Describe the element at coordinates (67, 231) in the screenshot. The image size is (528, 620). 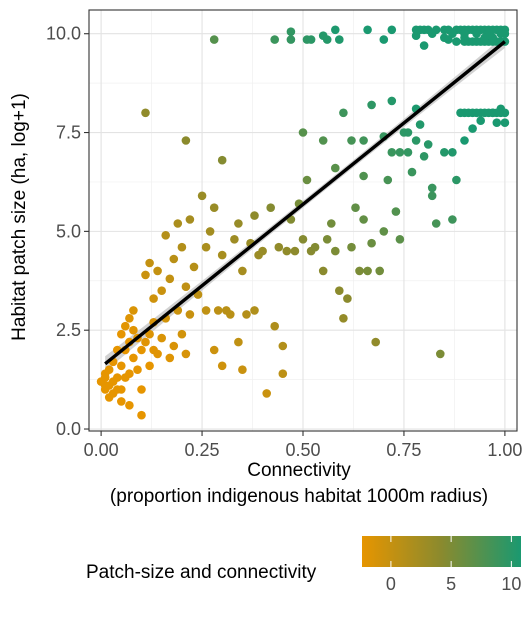
I see `y-axis-ticks: 0.0 2.5 5.0 7.5 10.0` at that location.